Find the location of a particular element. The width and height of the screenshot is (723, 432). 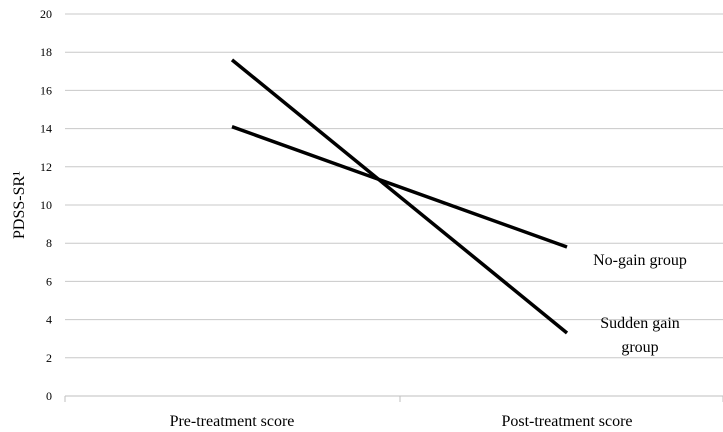

y-tick-label: 4 is located at coordinates (49, 320).